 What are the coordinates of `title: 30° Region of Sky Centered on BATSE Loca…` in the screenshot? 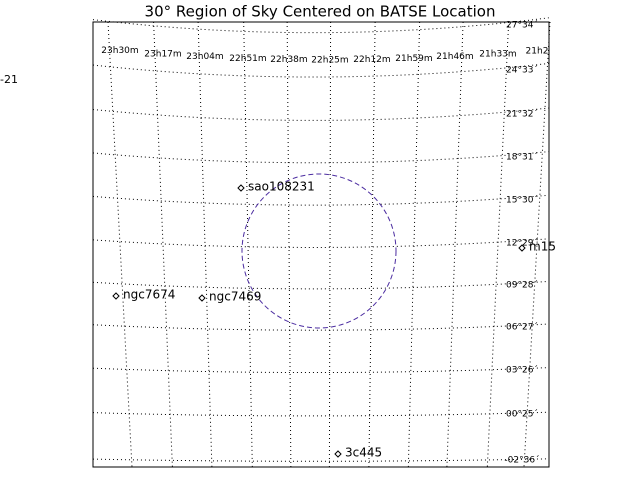 It's located at (320, 12).